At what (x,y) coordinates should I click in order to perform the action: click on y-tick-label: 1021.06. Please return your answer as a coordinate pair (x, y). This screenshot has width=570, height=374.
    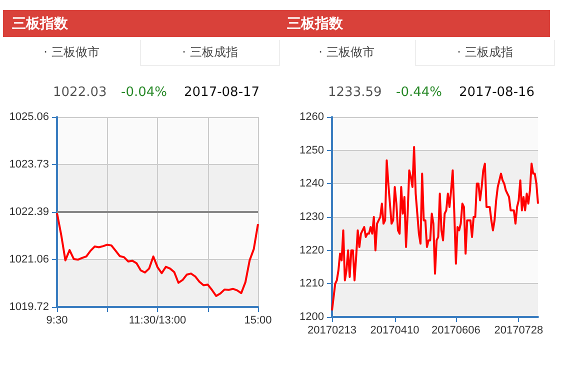
    Looking at the image, I should click on (29, 259).